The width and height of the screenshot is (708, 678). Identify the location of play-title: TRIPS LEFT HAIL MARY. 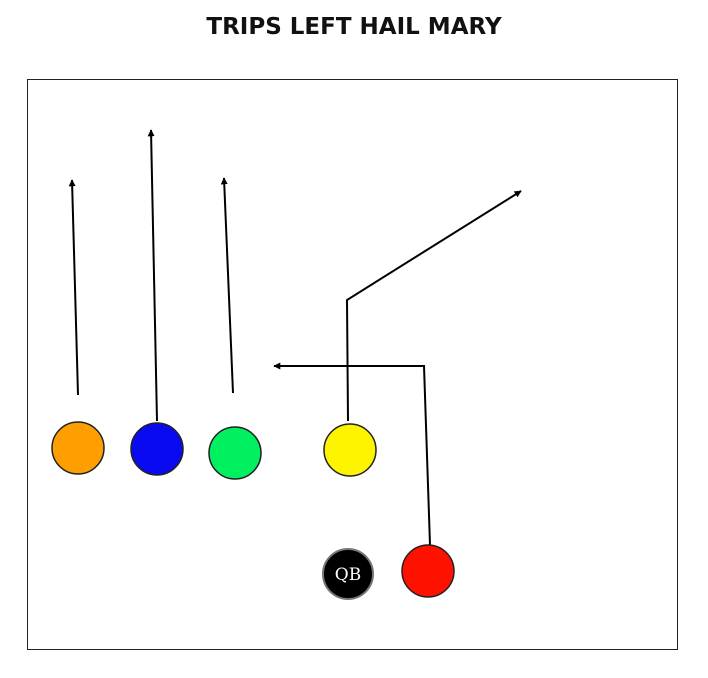
(354, 27).